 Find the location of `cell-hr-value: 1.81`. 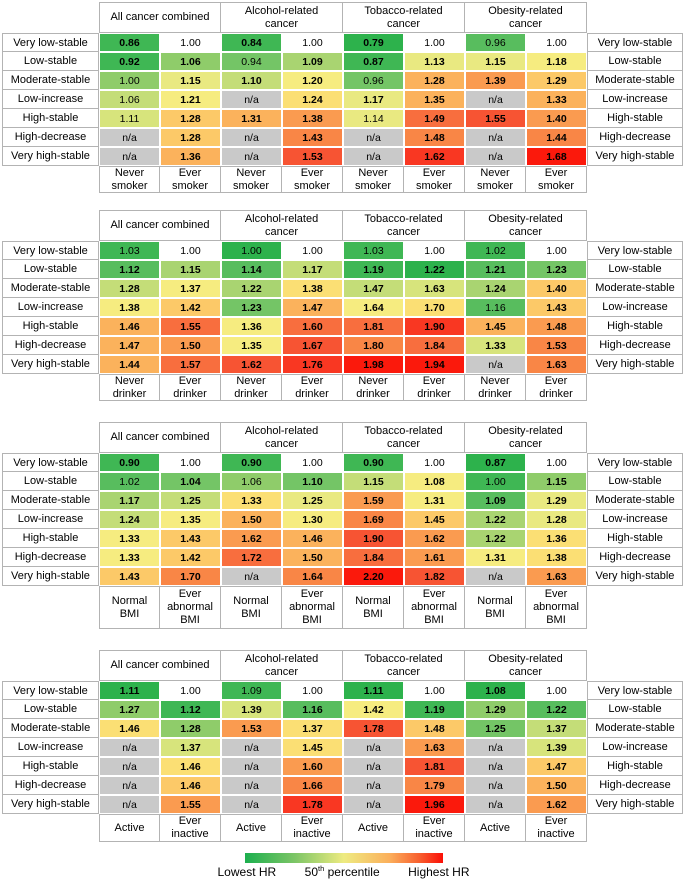

cell-hr-value: 1.81 is located at coordinates (373, 326).